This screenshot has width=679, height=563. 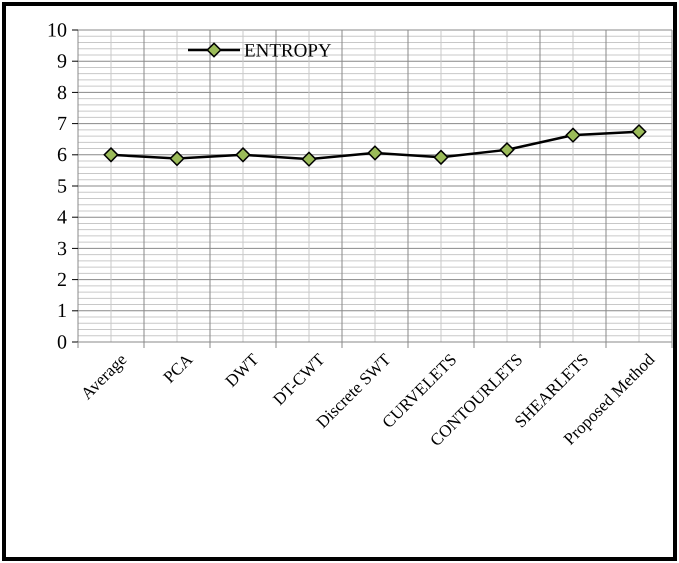 What do you see at coordinates (178, 368) in the screenshot?
I see `x-tick-label: PCA` at bounding box center [178, 368].